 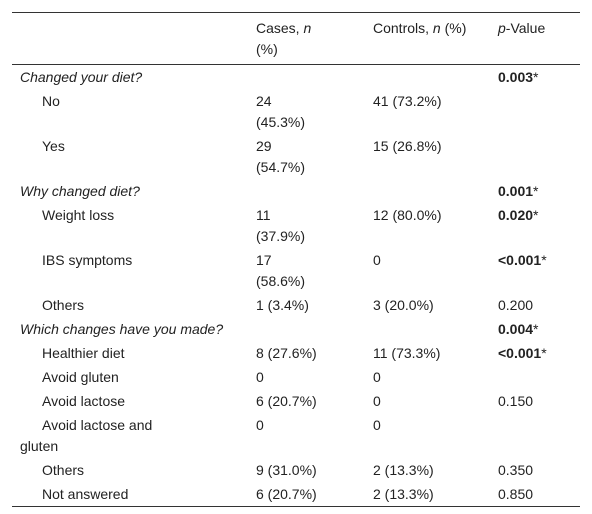 I want to click on controls-cell: 3 (20.0%), so click(x=427, y=305).